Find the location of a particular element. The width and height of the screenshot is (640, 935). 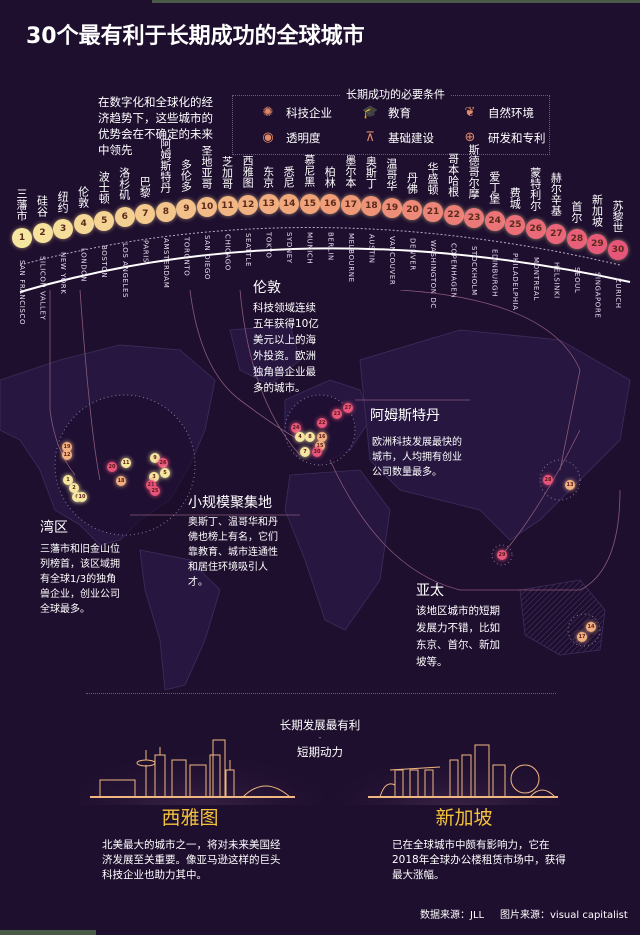

rank-city-en: LONDON is located at coordinates (83, 265).